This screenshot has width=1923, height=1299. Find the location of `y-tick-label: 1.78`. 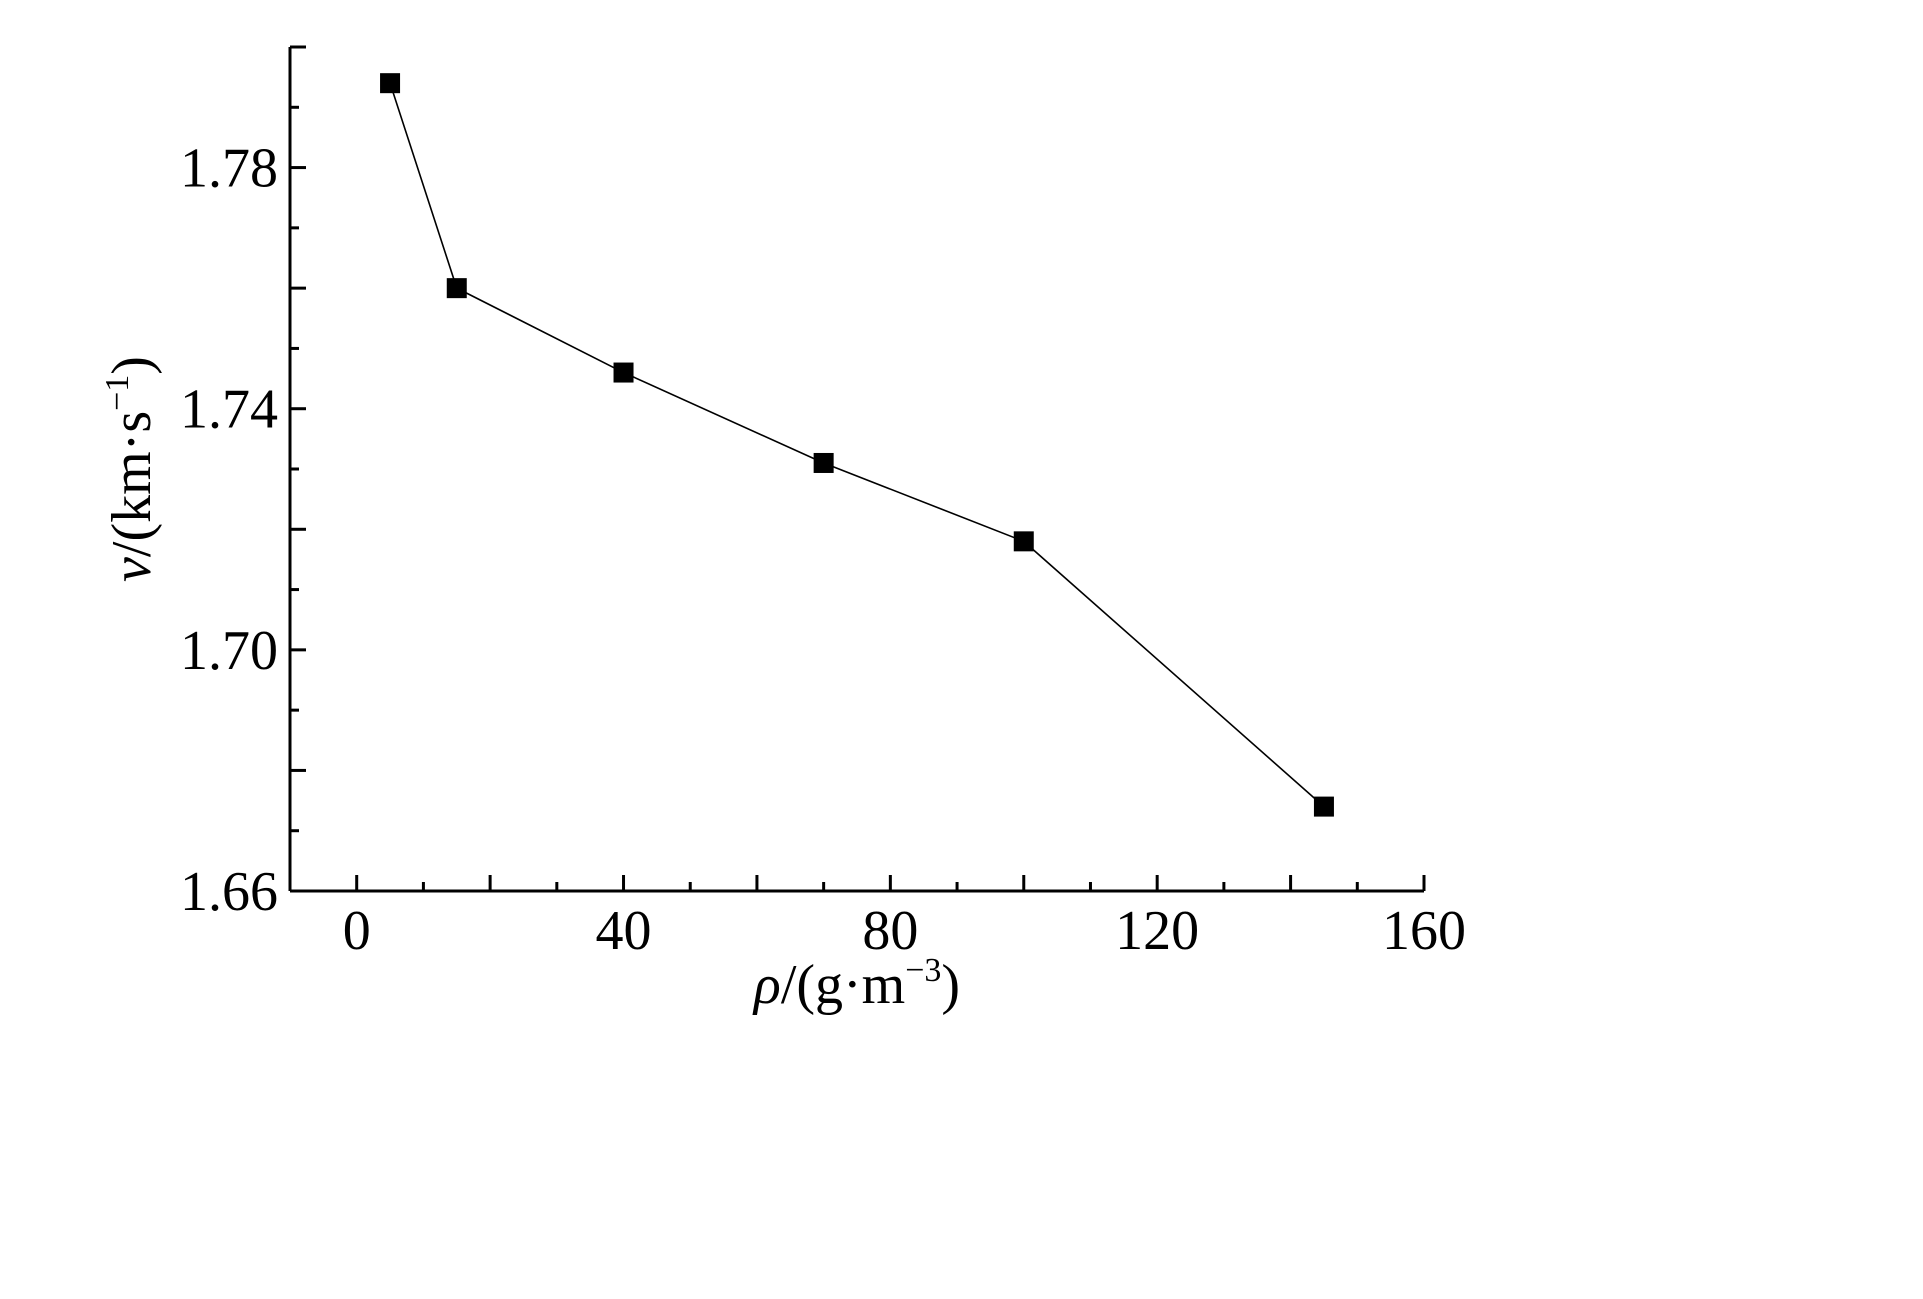

y-tick-label: 1.78 is located at coordinates (229, 169).